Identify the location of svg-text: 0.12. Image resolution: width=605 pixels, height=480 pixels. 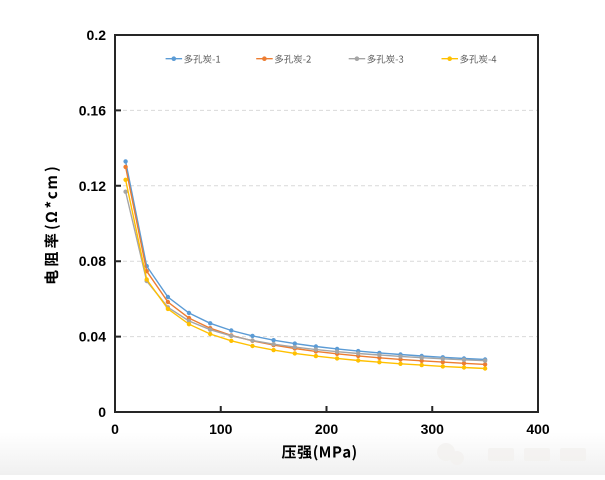
(92, 186).